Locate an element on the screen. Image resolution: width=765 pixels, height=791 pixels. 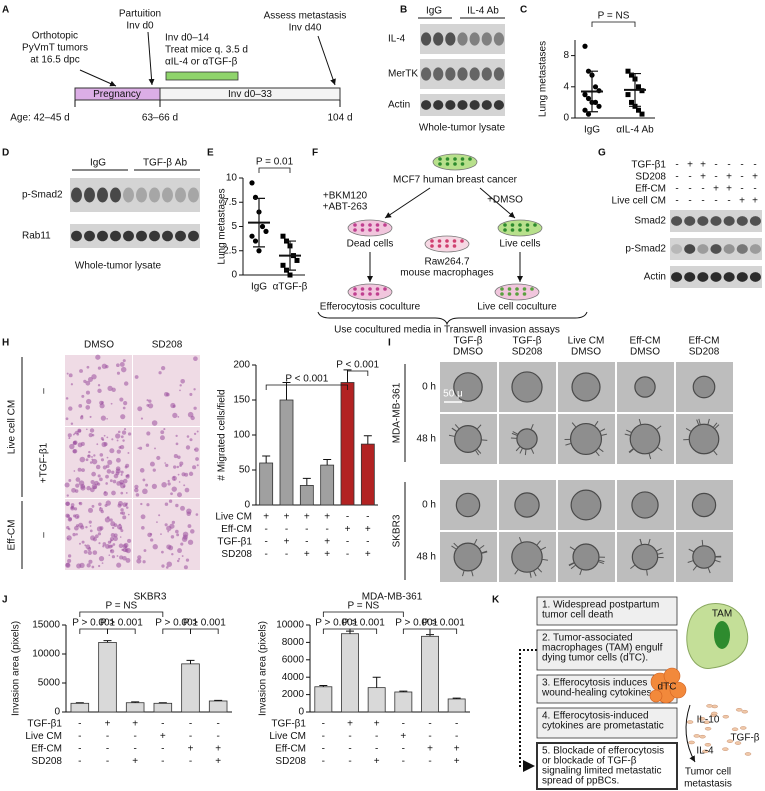
label: Live cells is located at coordinates (519, 244).